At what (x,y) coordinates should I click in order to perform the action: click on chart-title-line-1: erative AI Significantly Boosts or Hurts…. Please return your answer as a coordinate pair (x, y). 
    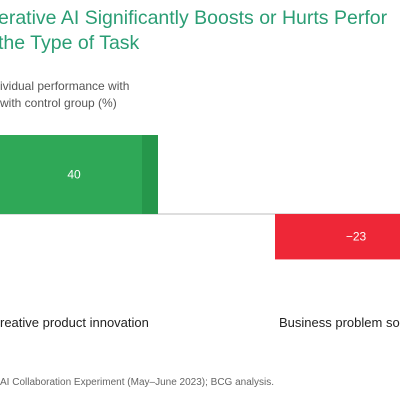
    Looking at the image, I should click on (194, 18).